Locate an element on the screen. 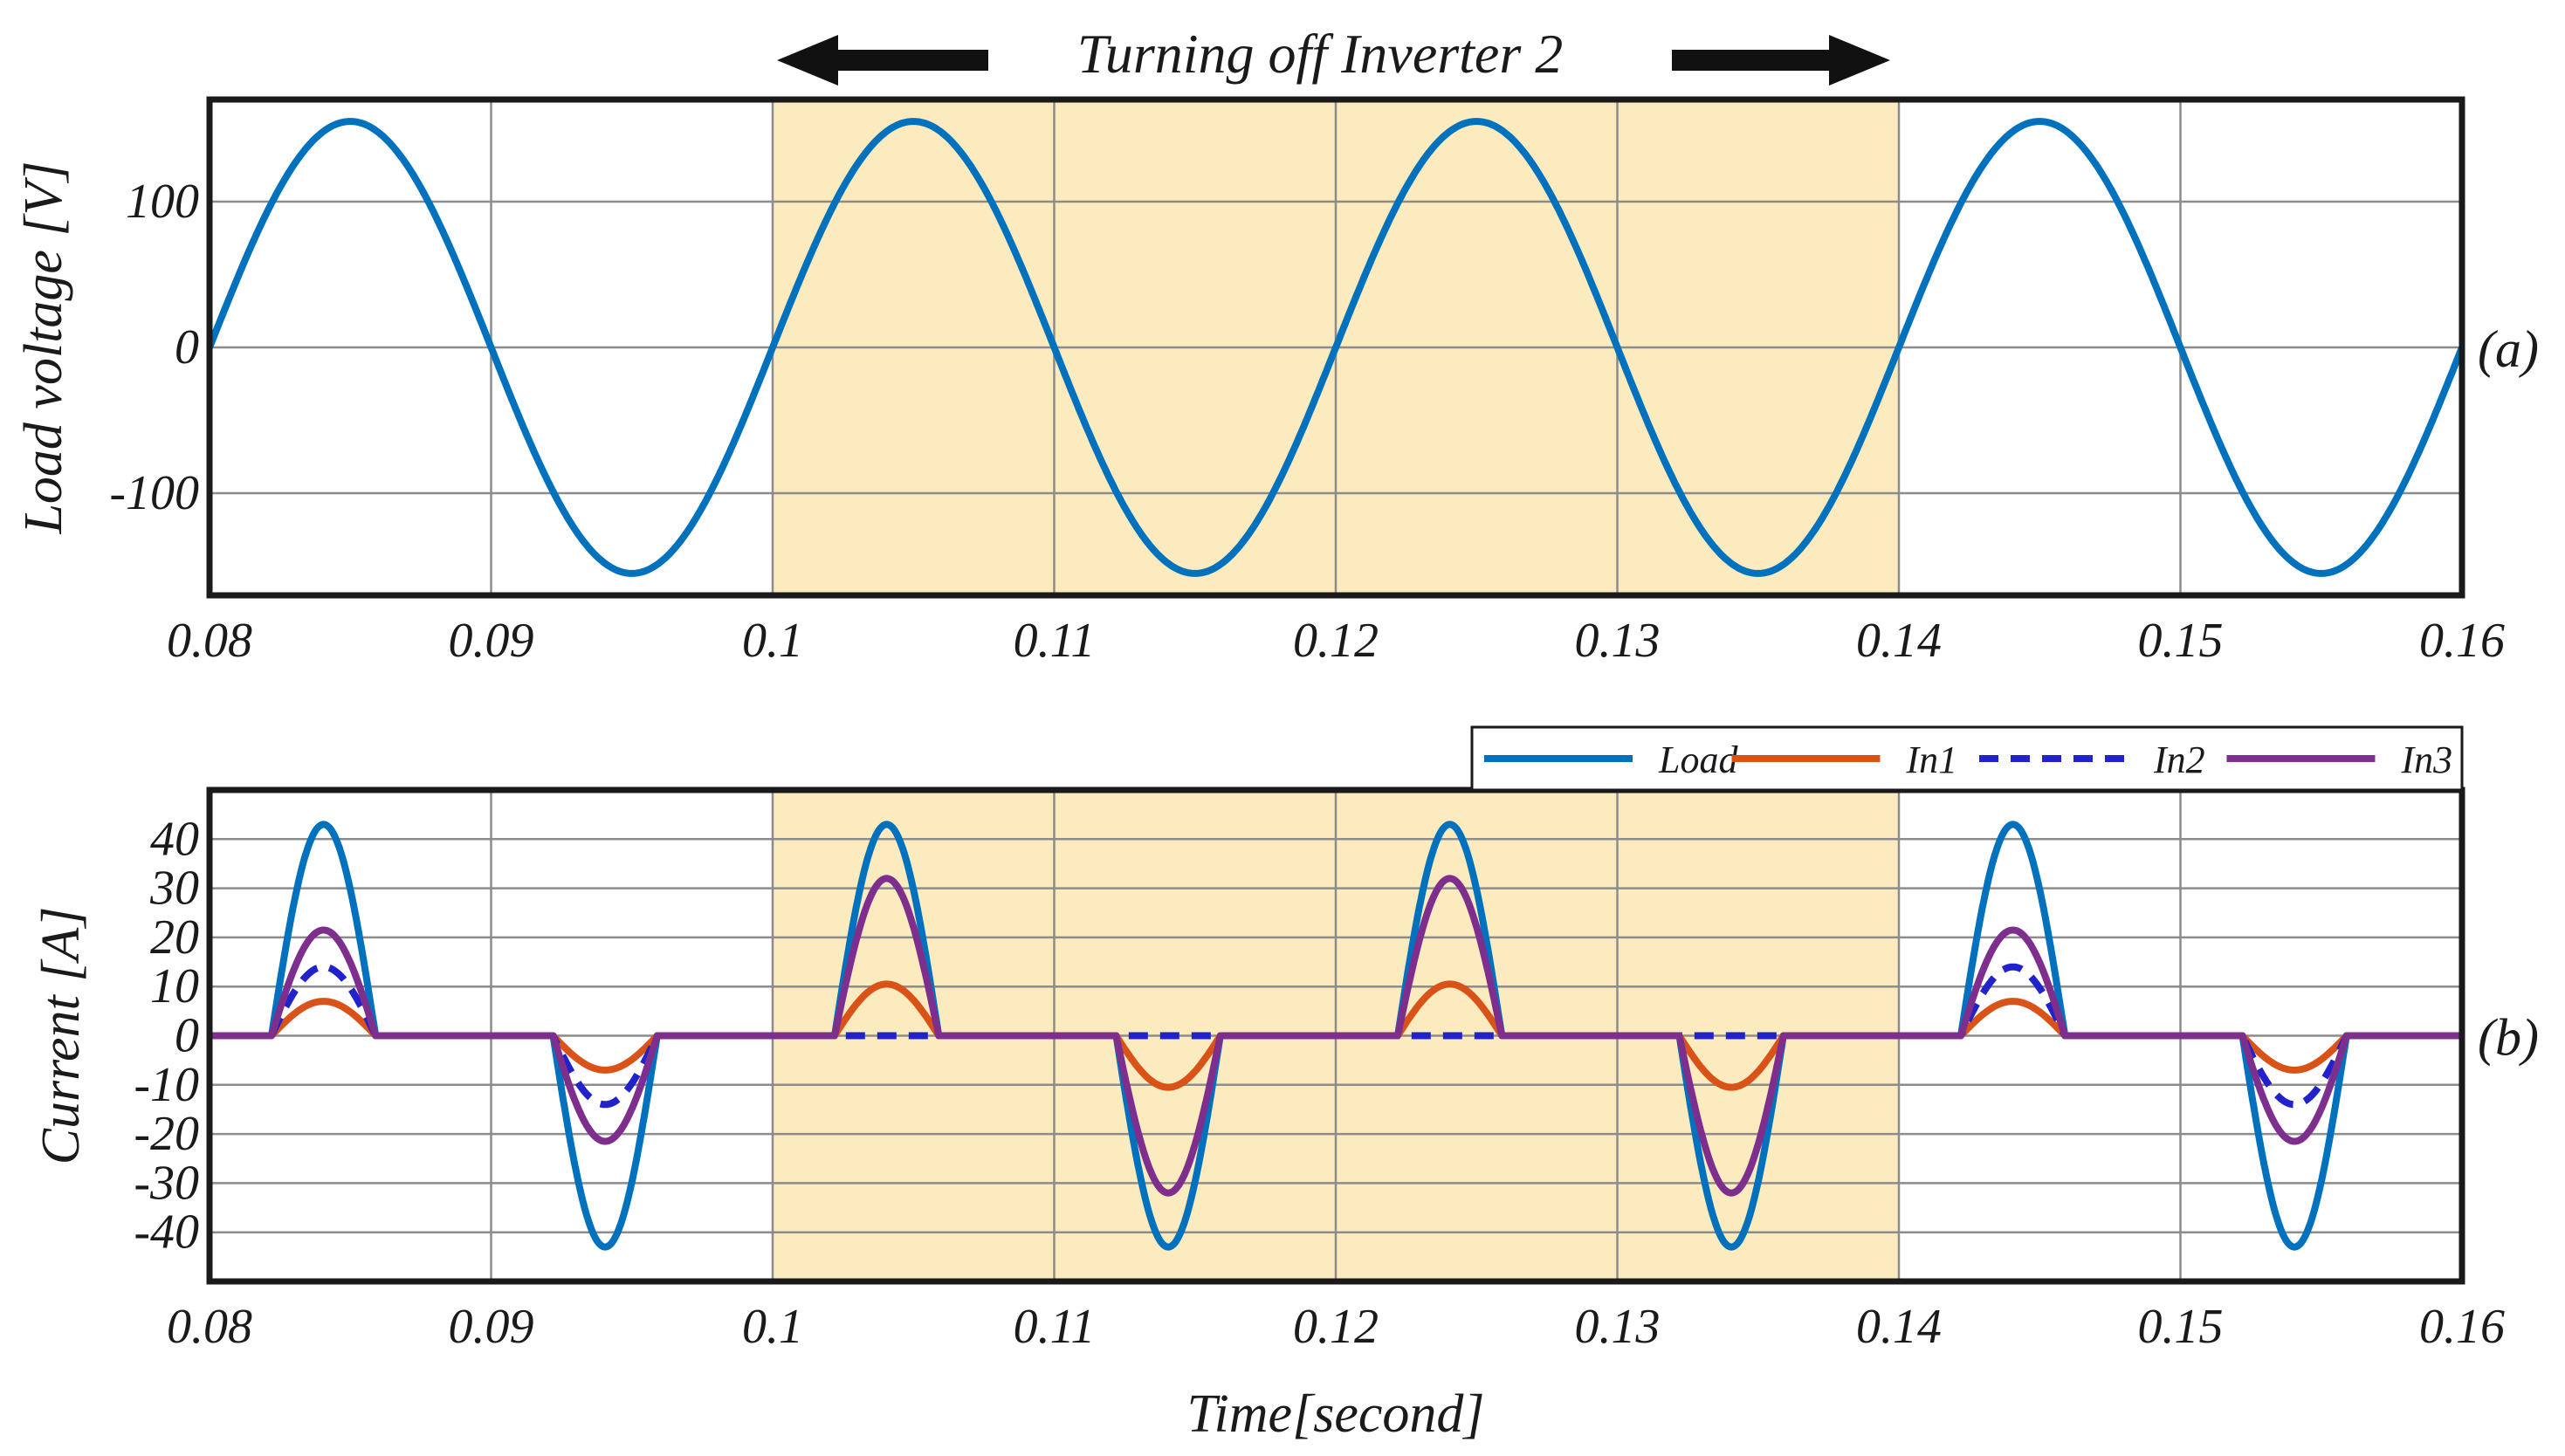 This screenshot has width=2565, height=1456. legend-label-load: Load is located at coordinates (1698, 759).